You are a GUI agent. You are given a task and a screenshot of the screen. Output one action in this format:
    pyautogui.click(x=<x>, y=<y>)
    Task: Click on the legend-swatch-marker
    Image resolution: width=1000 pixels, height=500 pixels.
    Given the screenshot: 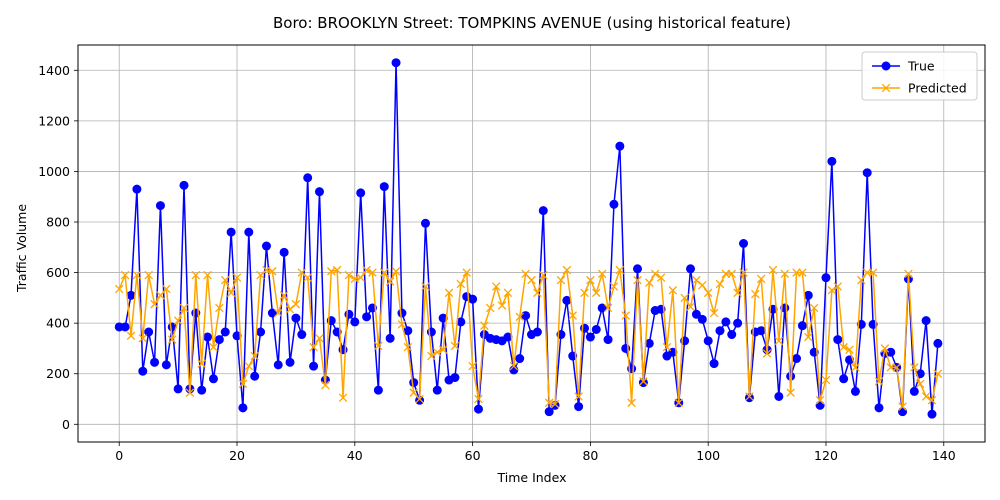 What is the action you would take?
    pyautogui.click(x=886, y=88)
    